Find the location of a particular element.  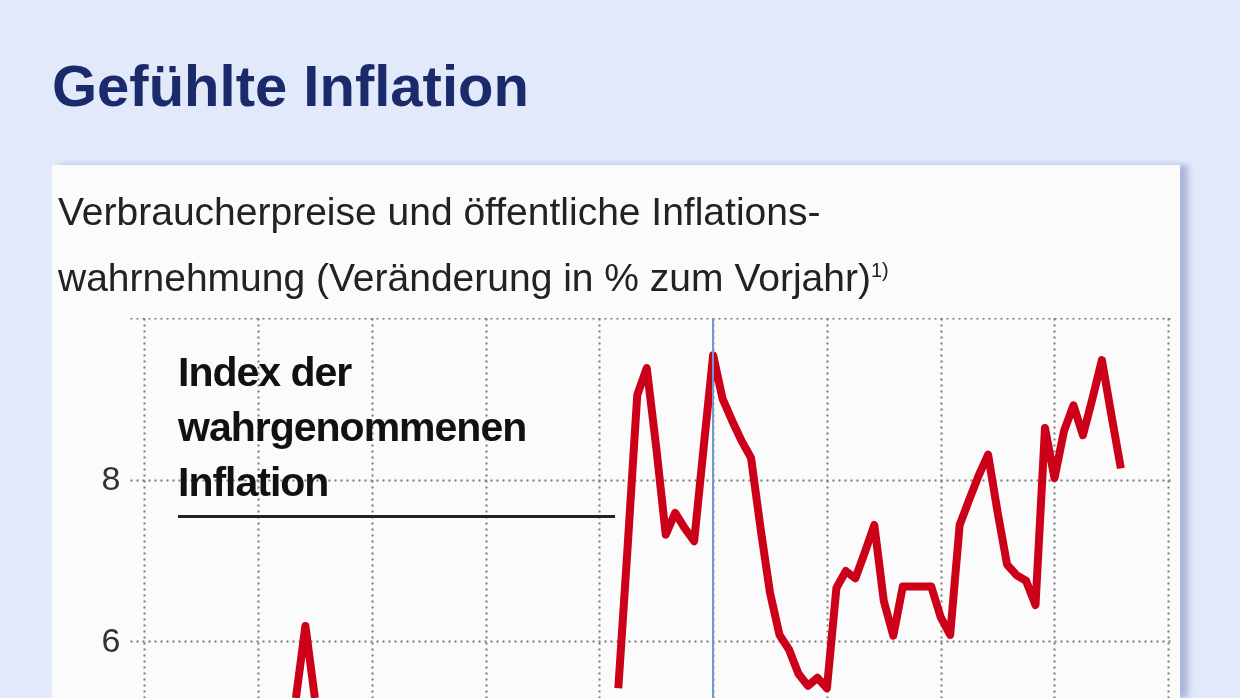

chart-subtitle: Verbraucherpreise und öffentliche Inflations- wahrnehmung (Veränderung in % zum Vorjahr)$^{1)}$ is located at coordinates (473, 245).